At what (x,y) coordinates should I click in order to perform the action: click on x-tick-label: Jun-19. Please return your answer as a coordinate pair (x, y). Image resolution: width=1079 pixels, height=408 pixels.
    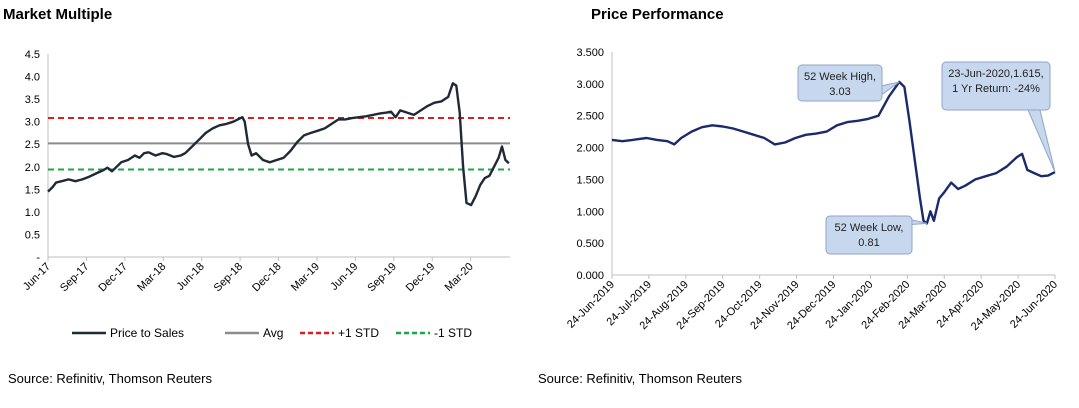
    Looking at the image, I should click on (344, 277).